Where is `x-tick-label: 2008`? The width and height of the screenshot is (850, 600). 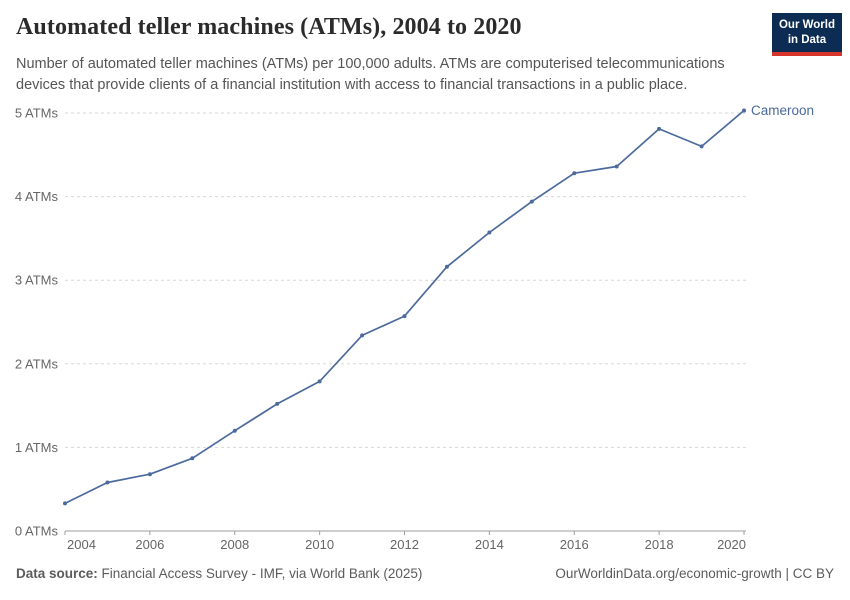
x-tick-label: 2008 is located at coordinates (234, 544).